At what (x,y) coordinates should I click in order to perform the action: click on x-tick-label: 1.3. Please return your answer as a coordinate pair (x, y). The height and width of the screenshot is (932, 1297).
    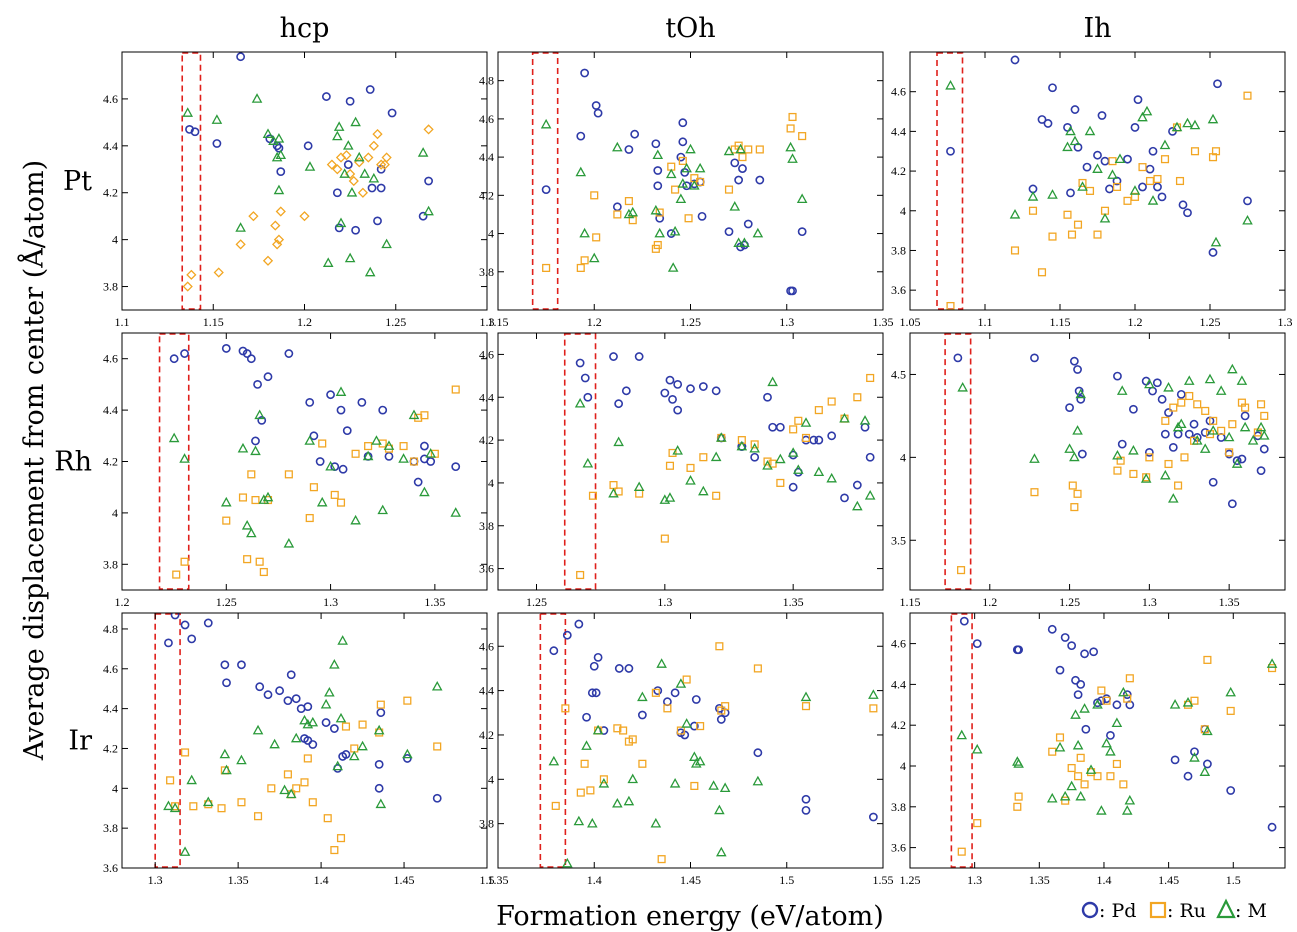
    Looking at the image, I should click on (1149, 602).